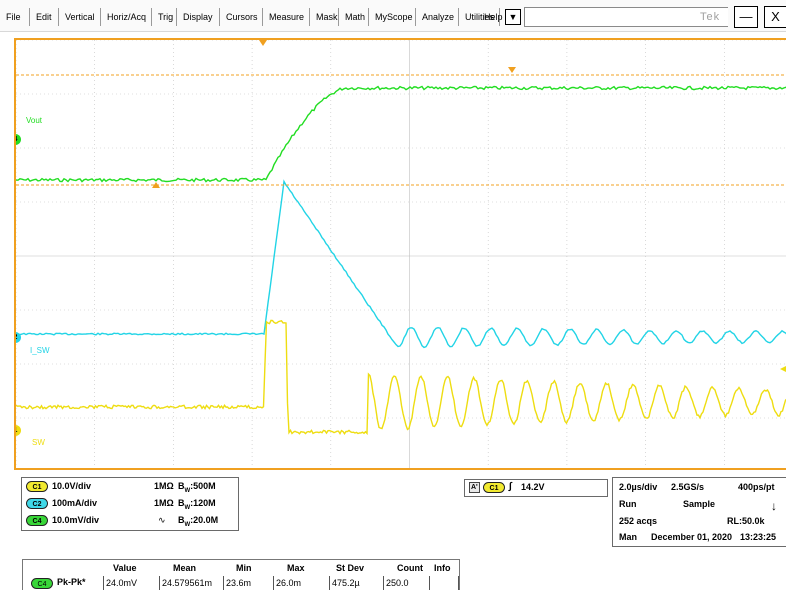 The image size is (786, 590). Describe the element at coordinates (628, 504) in the screenshot. I see `run-state: Run` at that location.